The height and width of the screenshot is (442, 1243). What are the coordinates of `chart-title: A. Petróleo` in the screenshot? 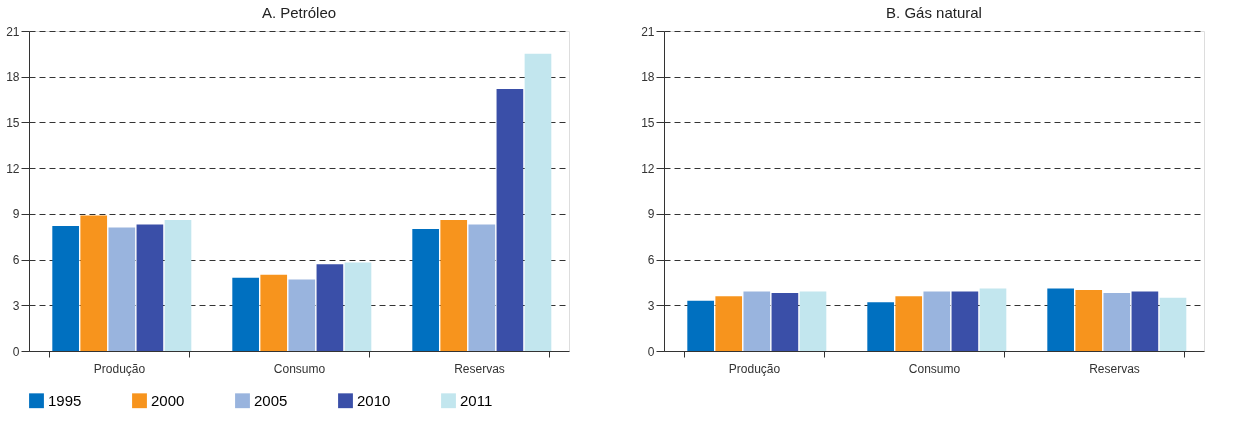 It's located at (299, 12).